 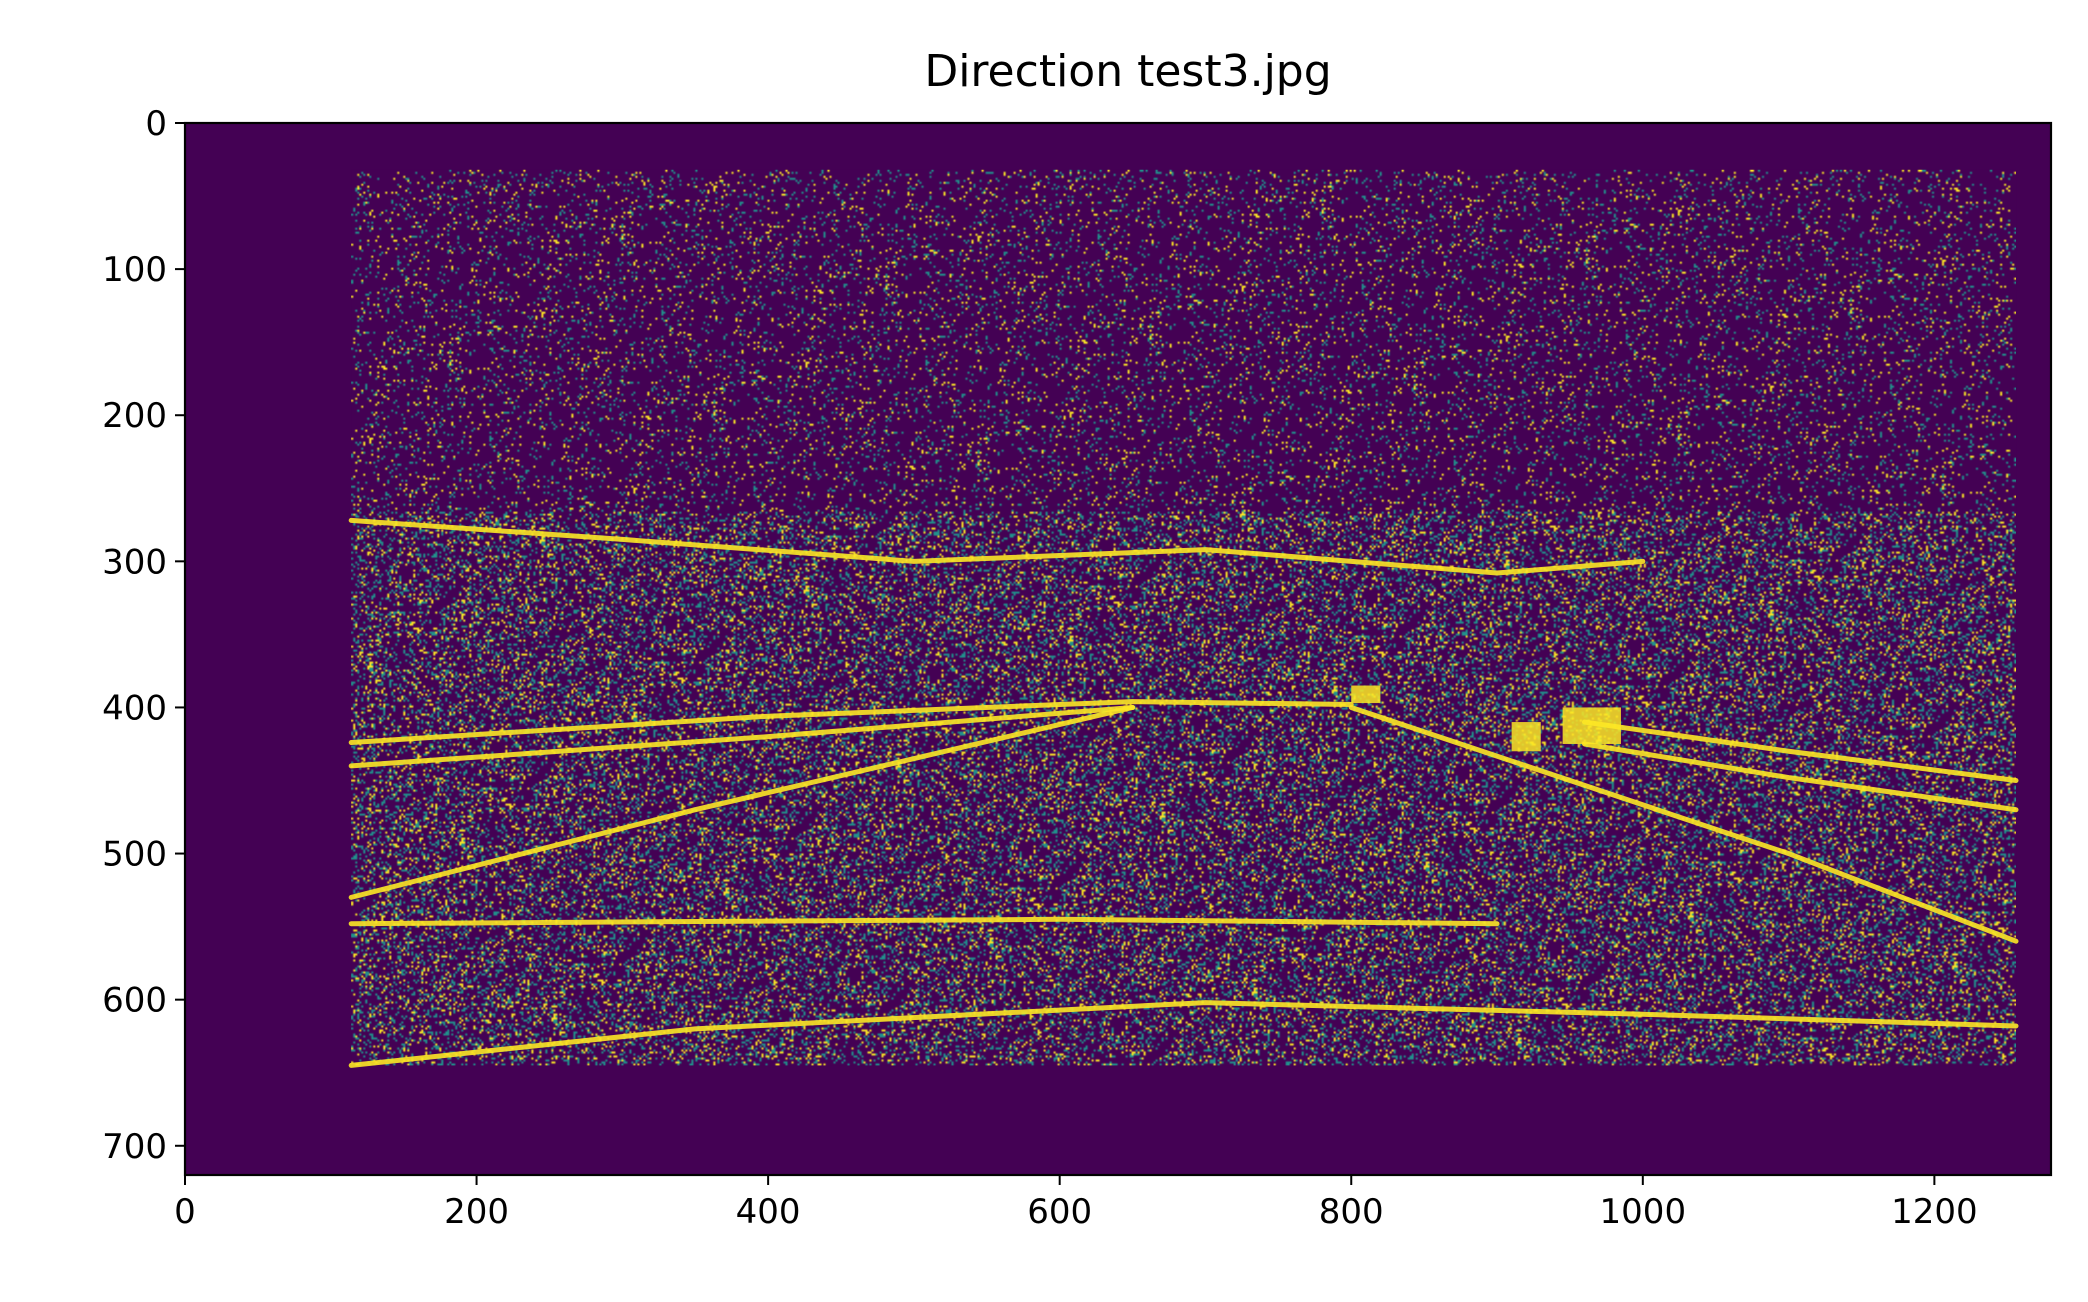 I want to click on x-tick-label: 1000, so click(x=1643, y=1212).